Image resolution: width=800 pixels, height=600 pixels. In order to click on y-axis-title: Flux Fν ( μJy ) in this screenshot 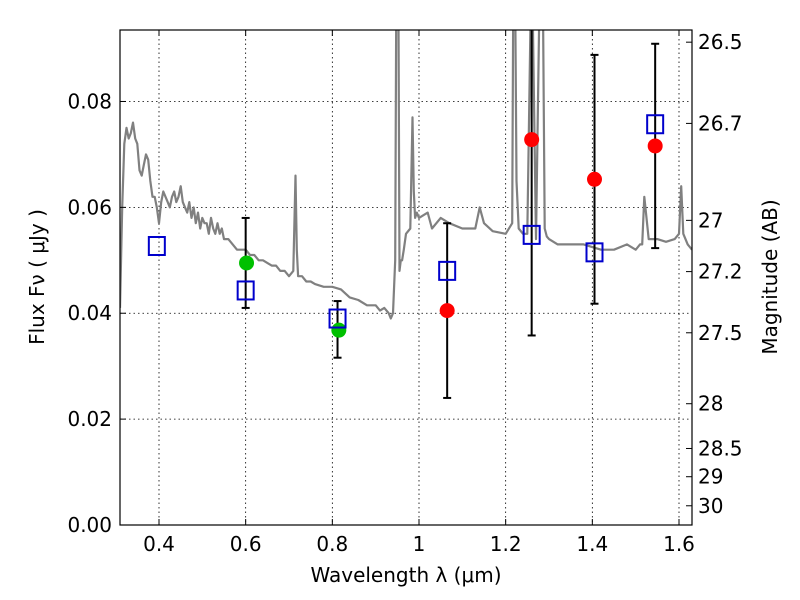, I will do `click(37, 277)`.